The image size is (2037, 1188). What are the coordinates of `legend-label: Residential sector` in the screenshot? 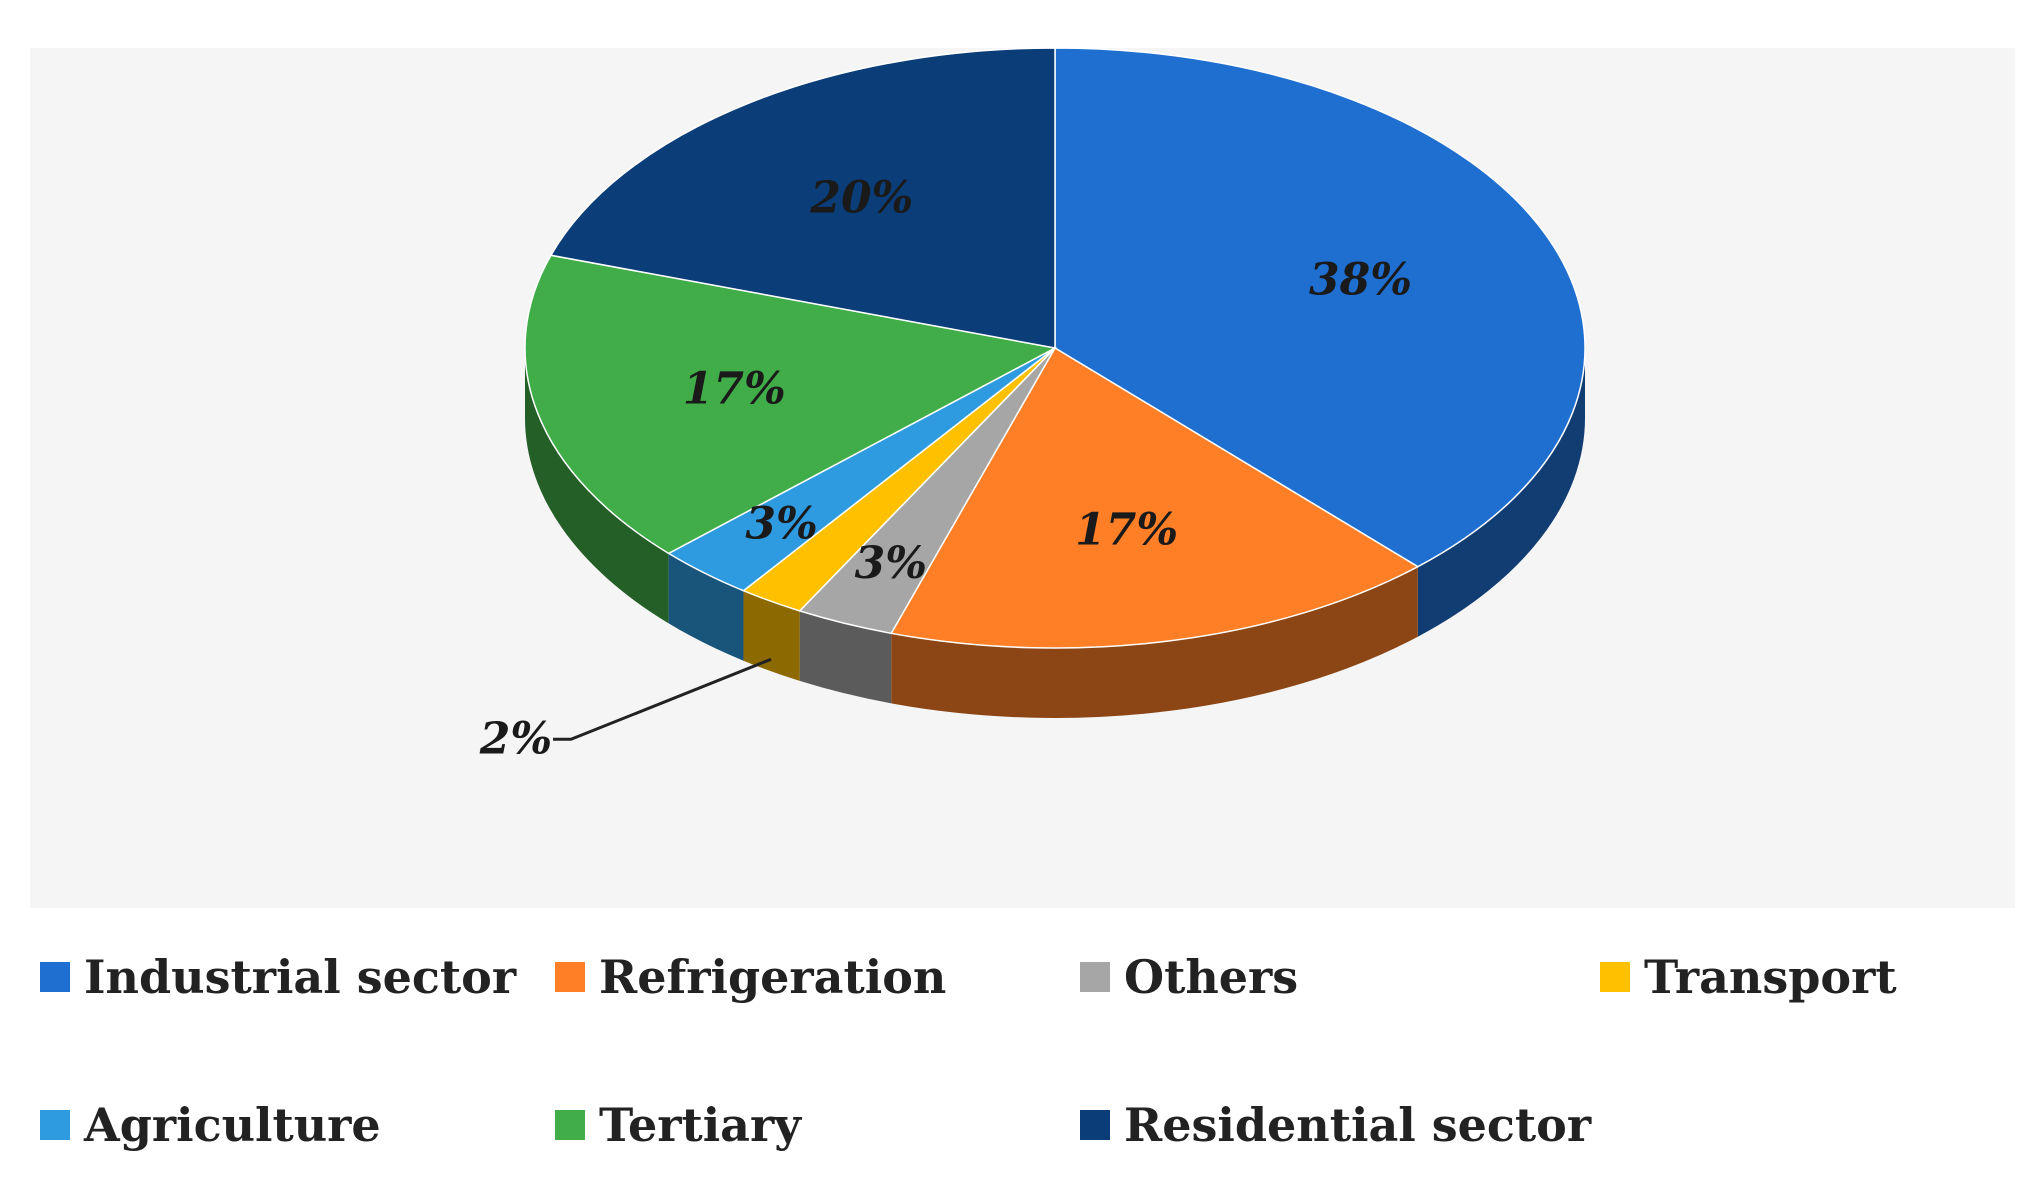 It's located at (1358, 1125).